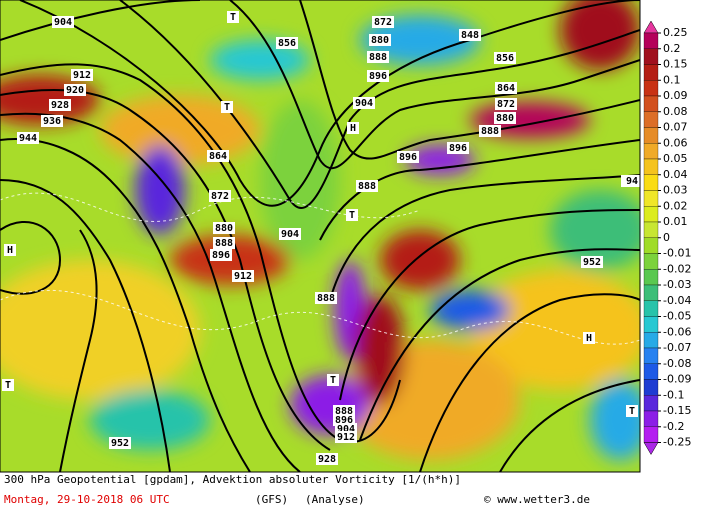 The height and width of the screenshot is (513, 704). What do you see at coordinates (677, 300) in the screenshot?
I see `colorbar-label: -0.04` at bounding box center [677, 300].